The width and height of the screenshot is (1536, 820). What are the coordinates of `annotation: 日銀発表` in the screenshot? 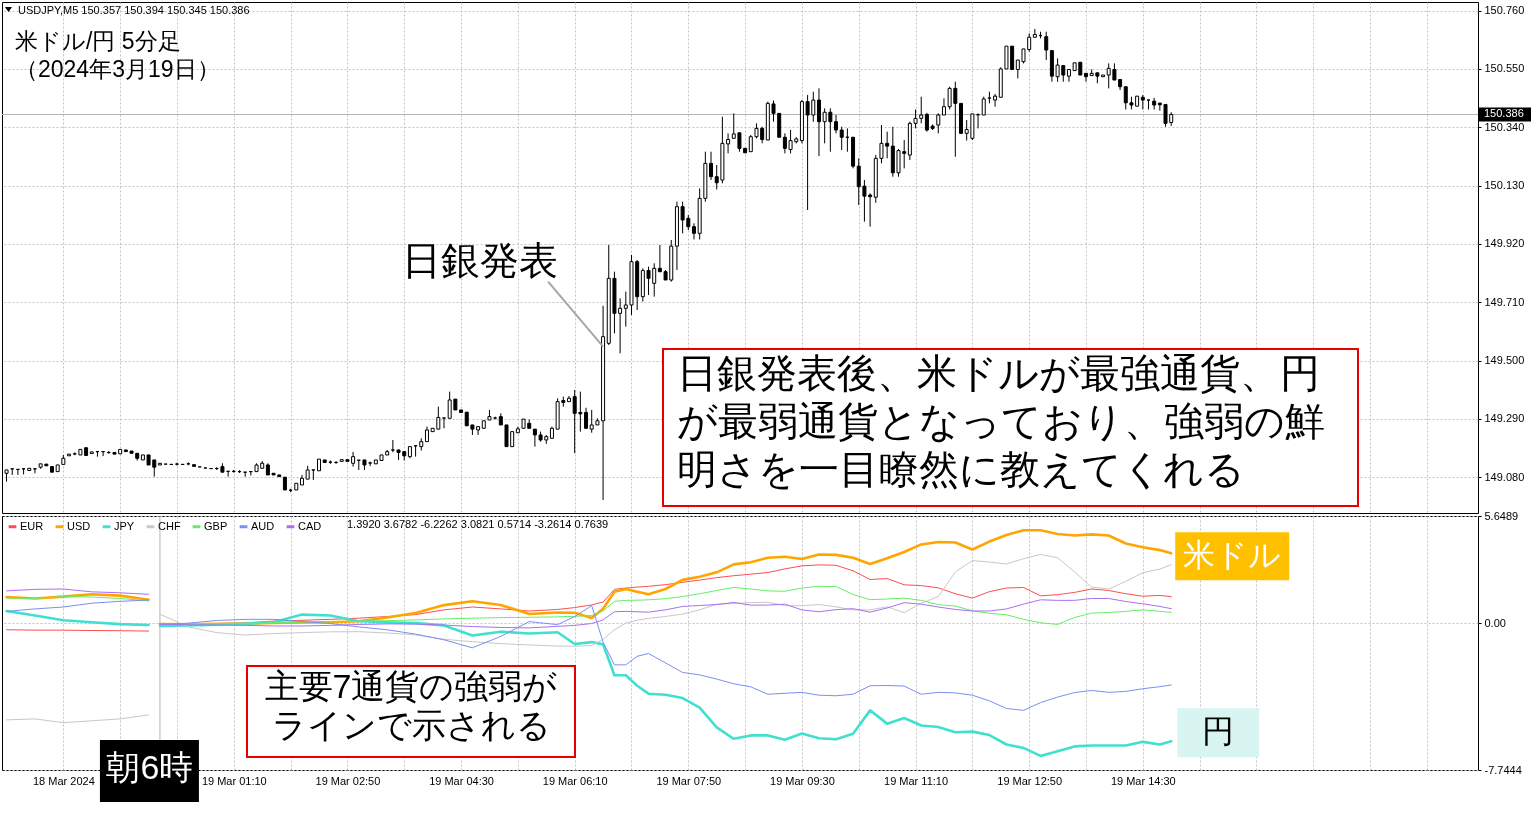 It's located at (480, 260).